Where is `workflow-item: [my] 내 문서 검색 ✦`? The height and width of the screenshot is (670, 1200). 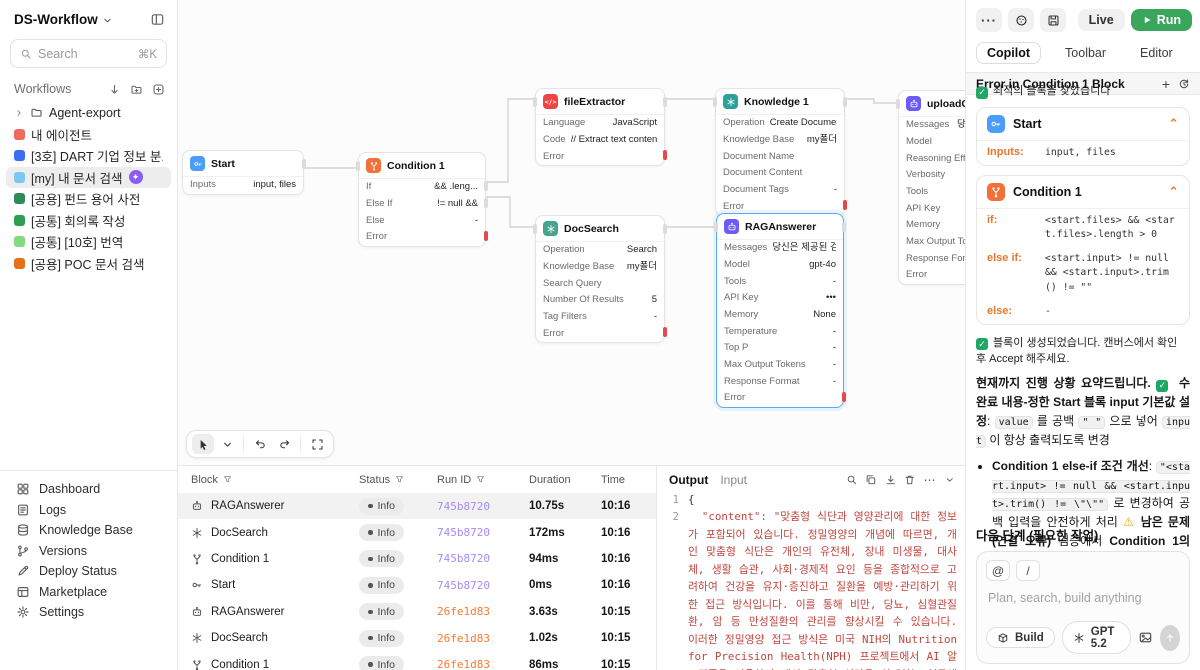 workflow-item: [my] 내 문서 검색 ✦ is located at coordinates (88, 177).